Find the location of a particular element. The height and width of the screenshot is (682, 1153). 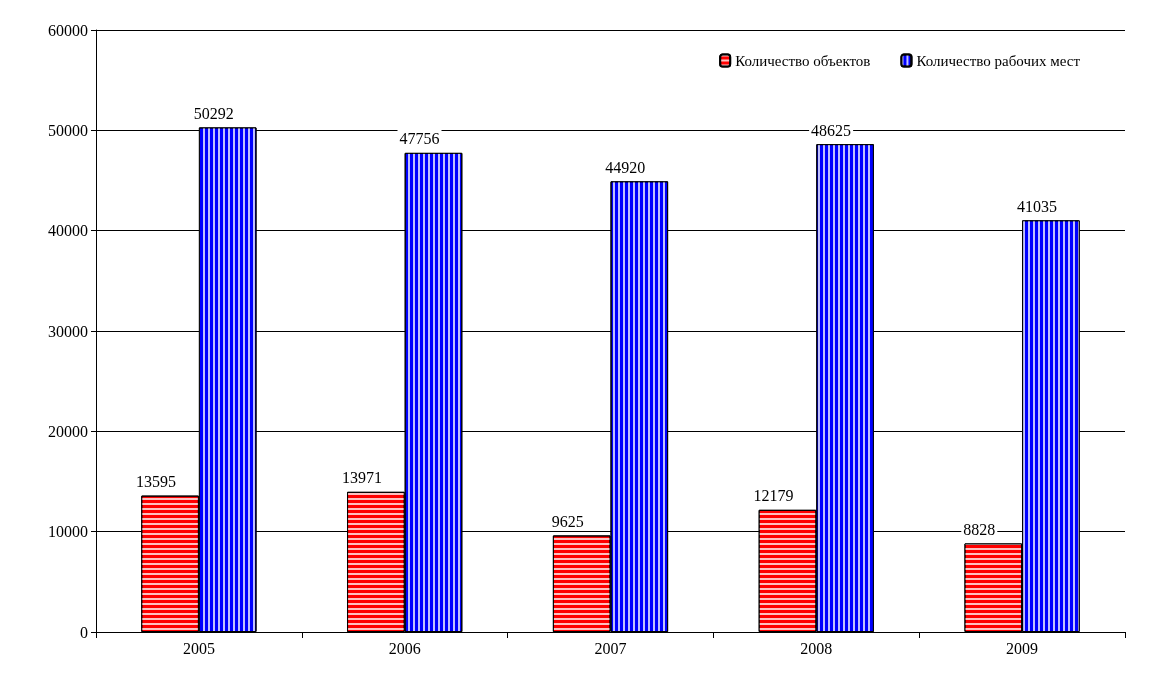

y-tick-label: 10000 is located at coordinates (68, 532).